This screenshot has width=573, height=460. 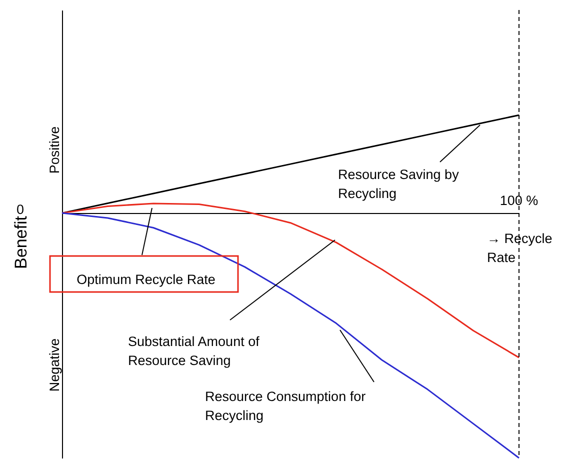 What do you see at coordinates (54, 150) in the screenshot?
I see `annotation: Positive` at bounding box center [54, 150].